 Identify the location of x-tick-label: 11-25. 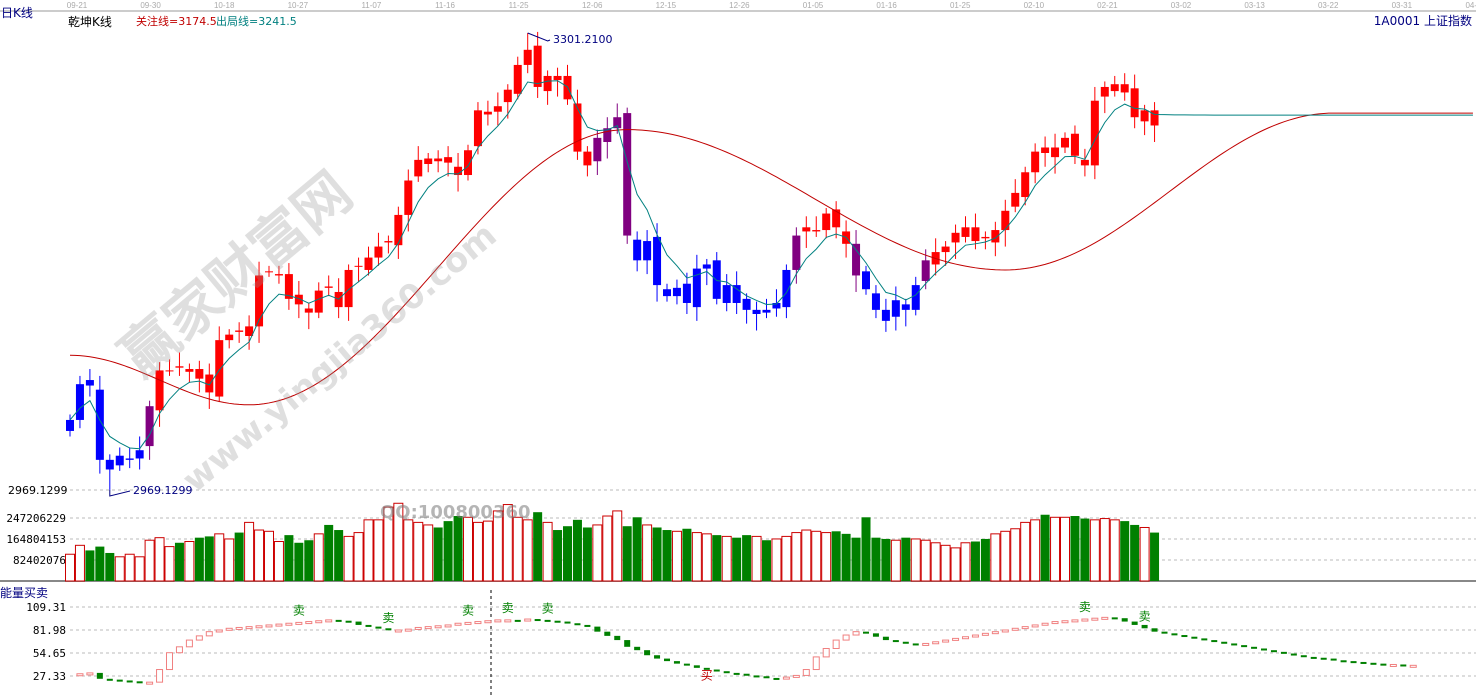
(519, 5).